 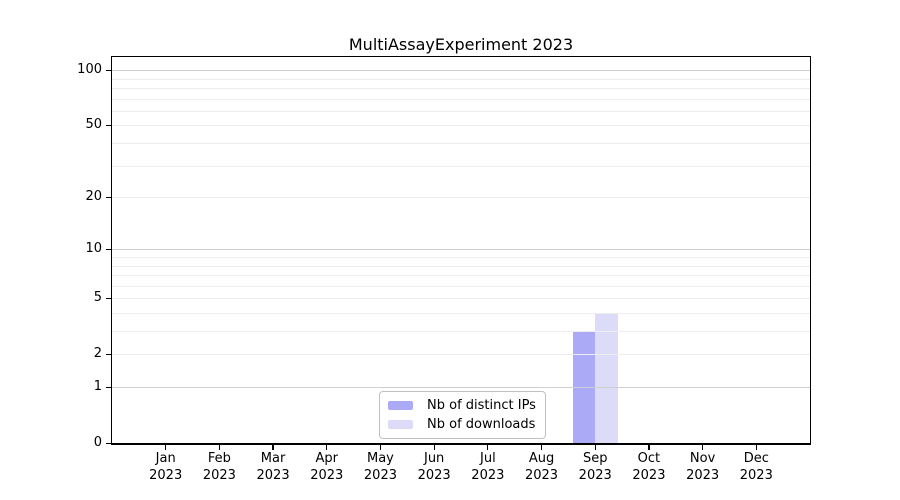 What do you see at coordinates (461, 444) in the screenshot?
I see `spine-bottom` at bounding box center [461, 444].